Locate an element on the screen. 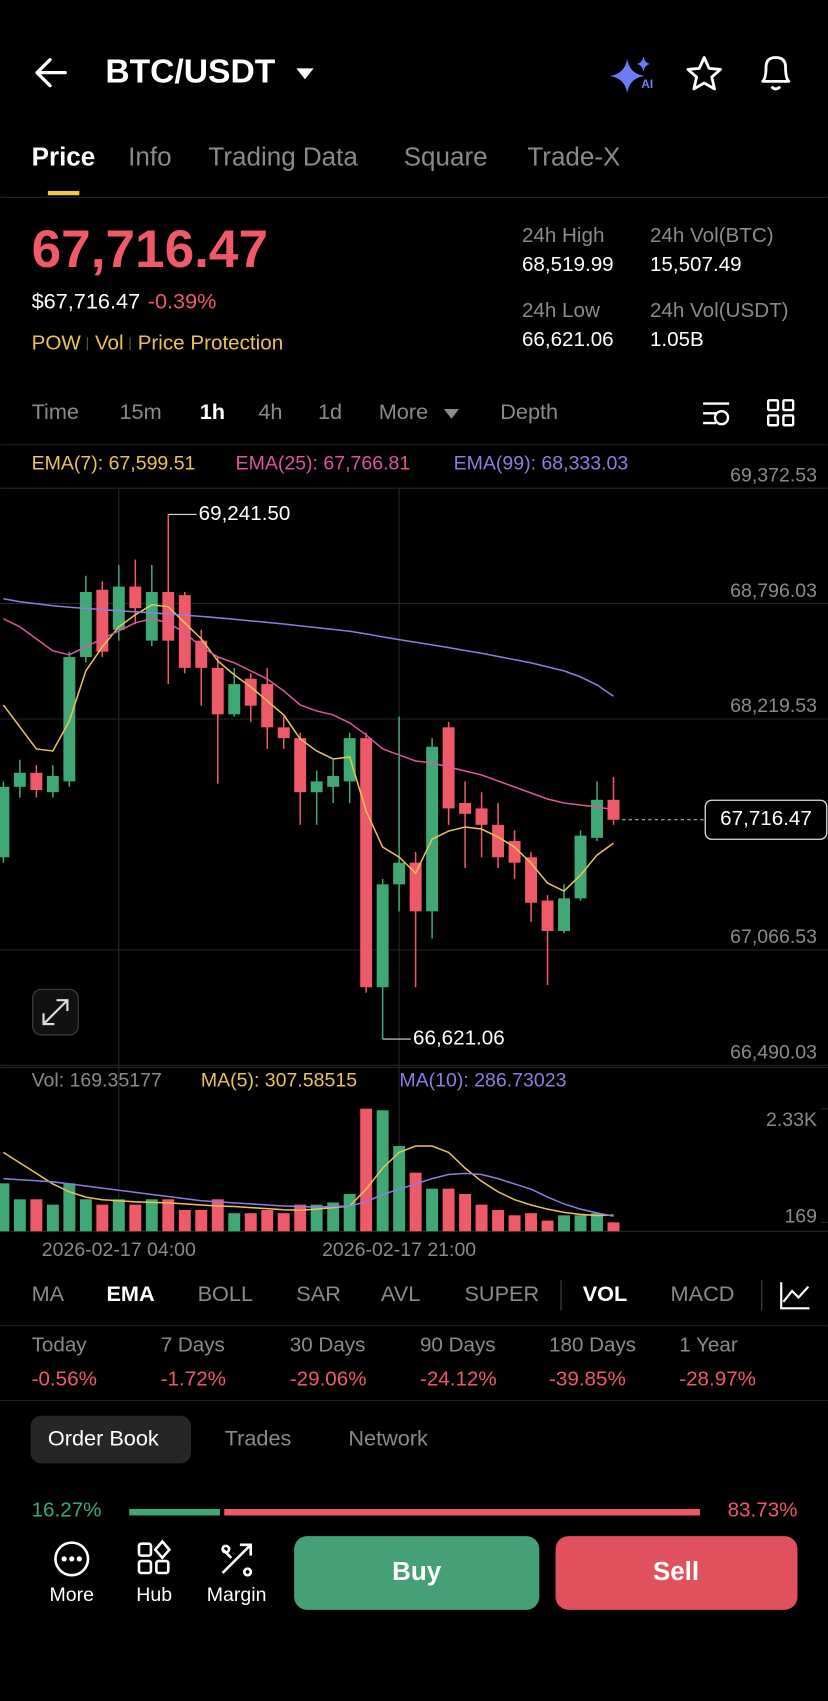 Image resolution: width=828 pixels, height=1701 pixels. indicator-tab: SAR is located at coordinates (318, 1293).